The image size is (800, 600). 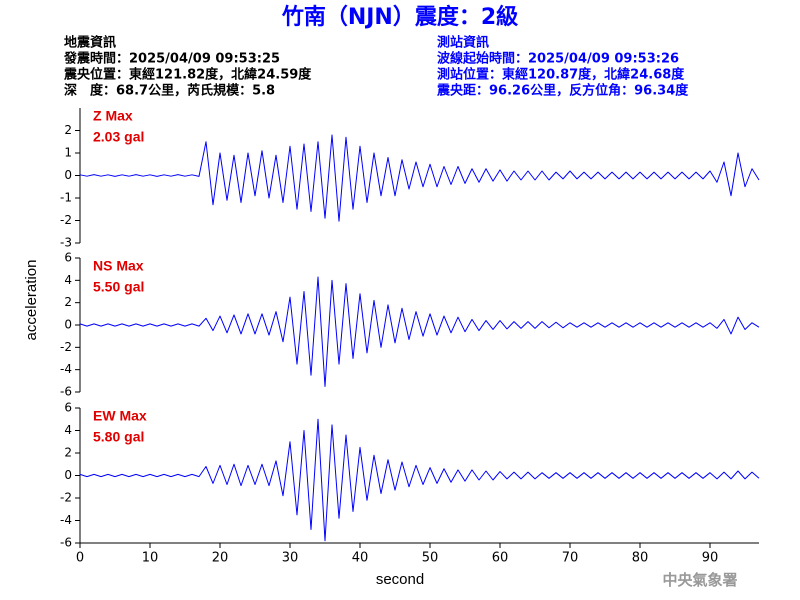 I want to click on x-tick-label: 50, so click(x=430, y=558).